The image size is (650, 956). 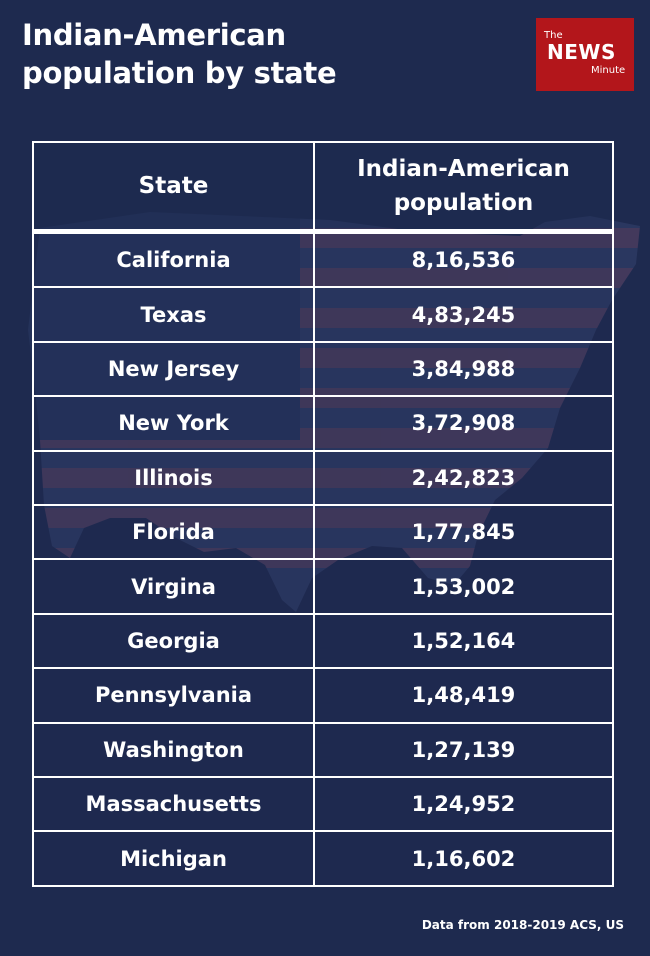 What do you see at coordinates (173, 859) in the screenshot?
I see `cell-state: Michigan` at bounding box center [173, 859].